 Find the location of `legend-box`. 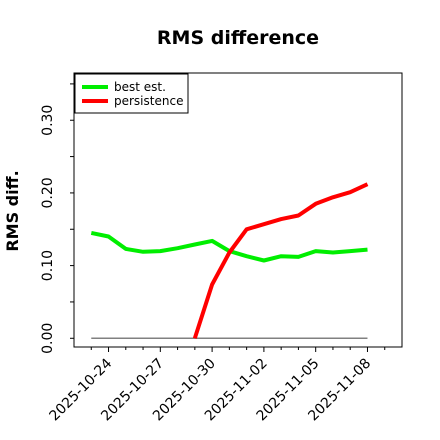

legend-box is located at coordinates (131, 93).